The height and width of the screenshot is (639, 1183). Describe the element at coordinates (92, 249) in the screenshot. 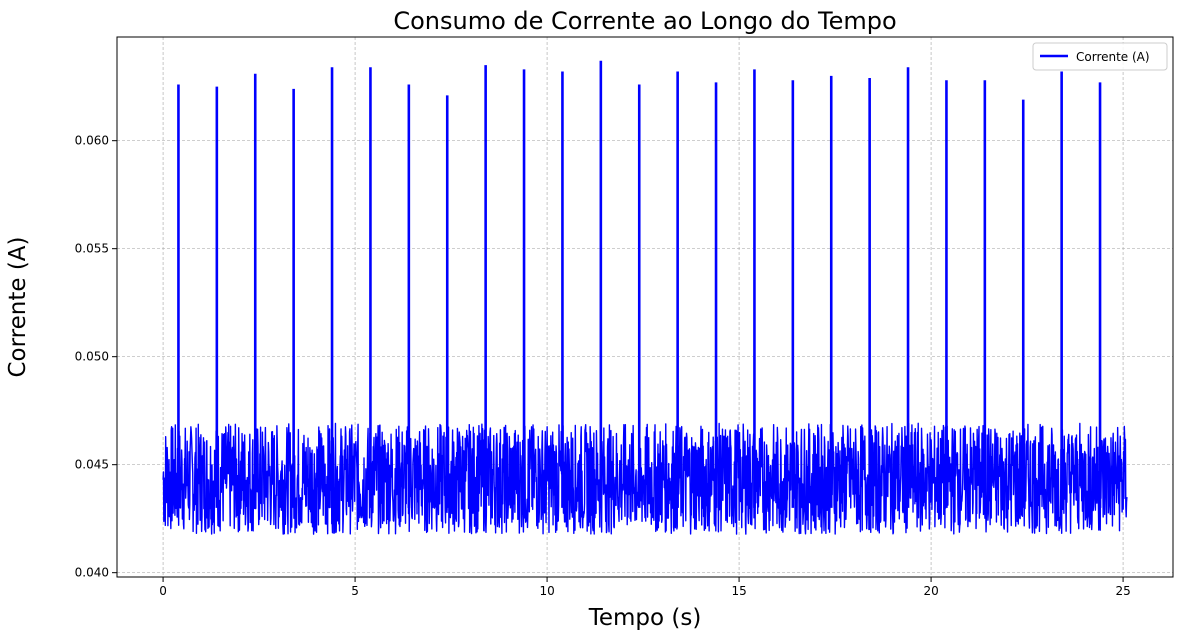

I see `y-tick-label: 0.055` at that location.